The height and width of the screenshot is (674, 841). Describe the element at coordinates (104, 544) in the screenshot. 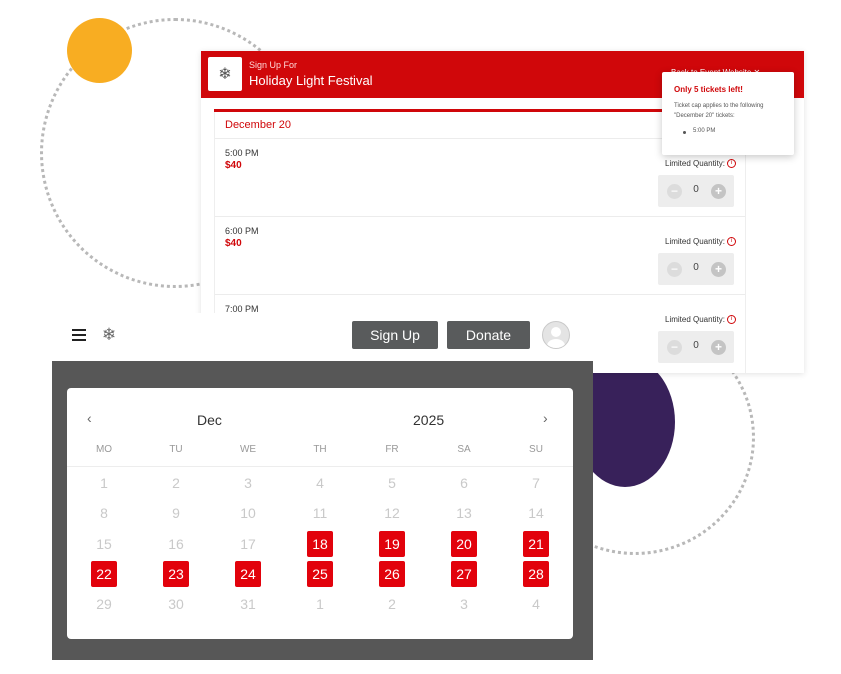

I see `calendar-day: 15` at that location.